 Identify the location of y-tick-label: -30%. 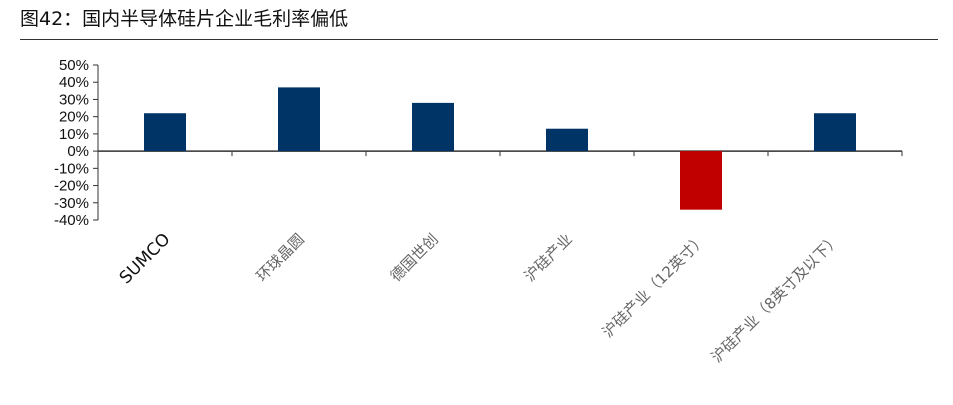
(71, 203).